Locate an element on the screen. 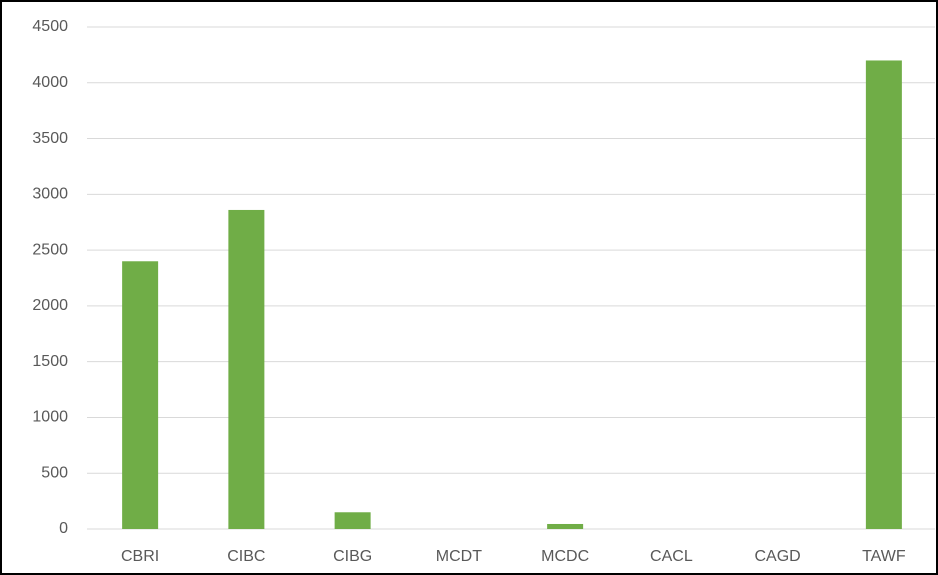 Image resolution: width=938 pixels, height=575 pixels. x-tick-label: CIBC is located at coordinates (246, 556).